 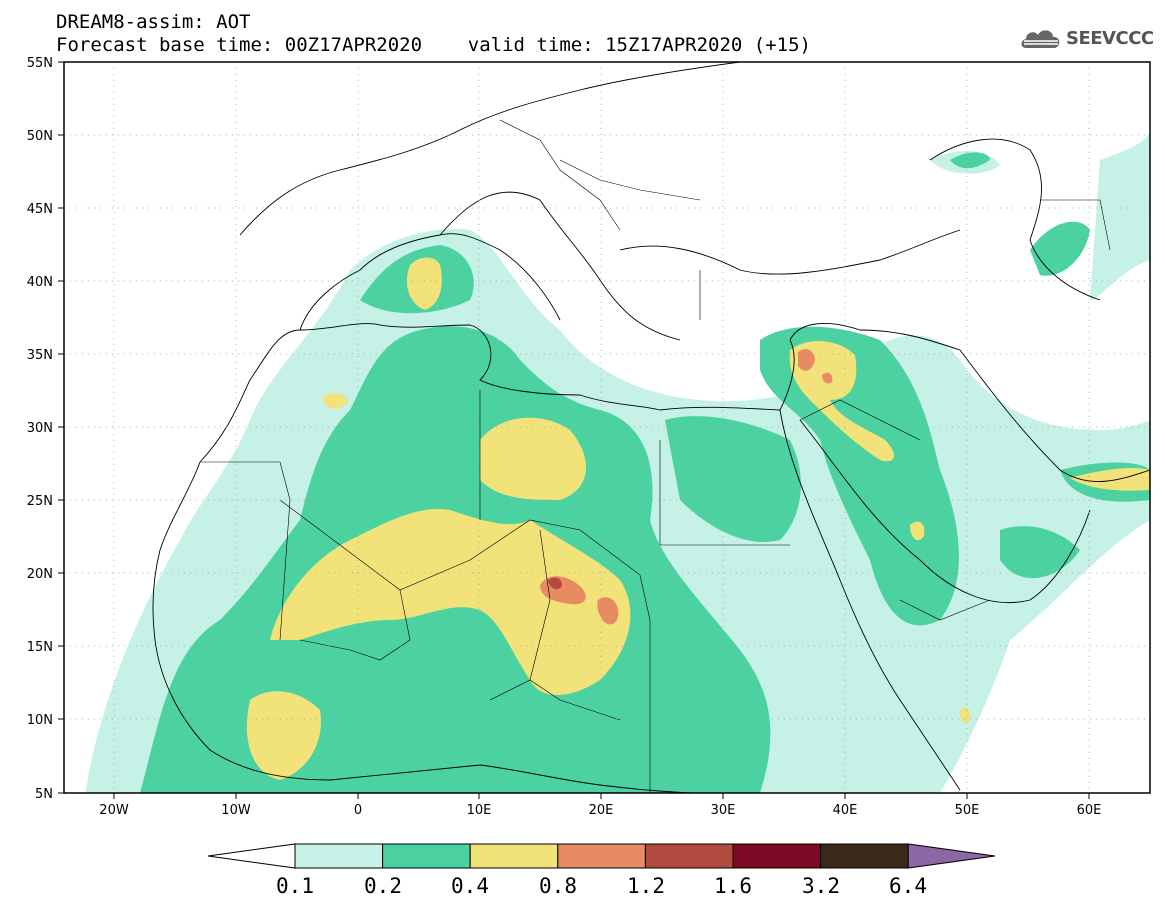 I want to click on lon-label: 50E, so click(x=967, y=810).